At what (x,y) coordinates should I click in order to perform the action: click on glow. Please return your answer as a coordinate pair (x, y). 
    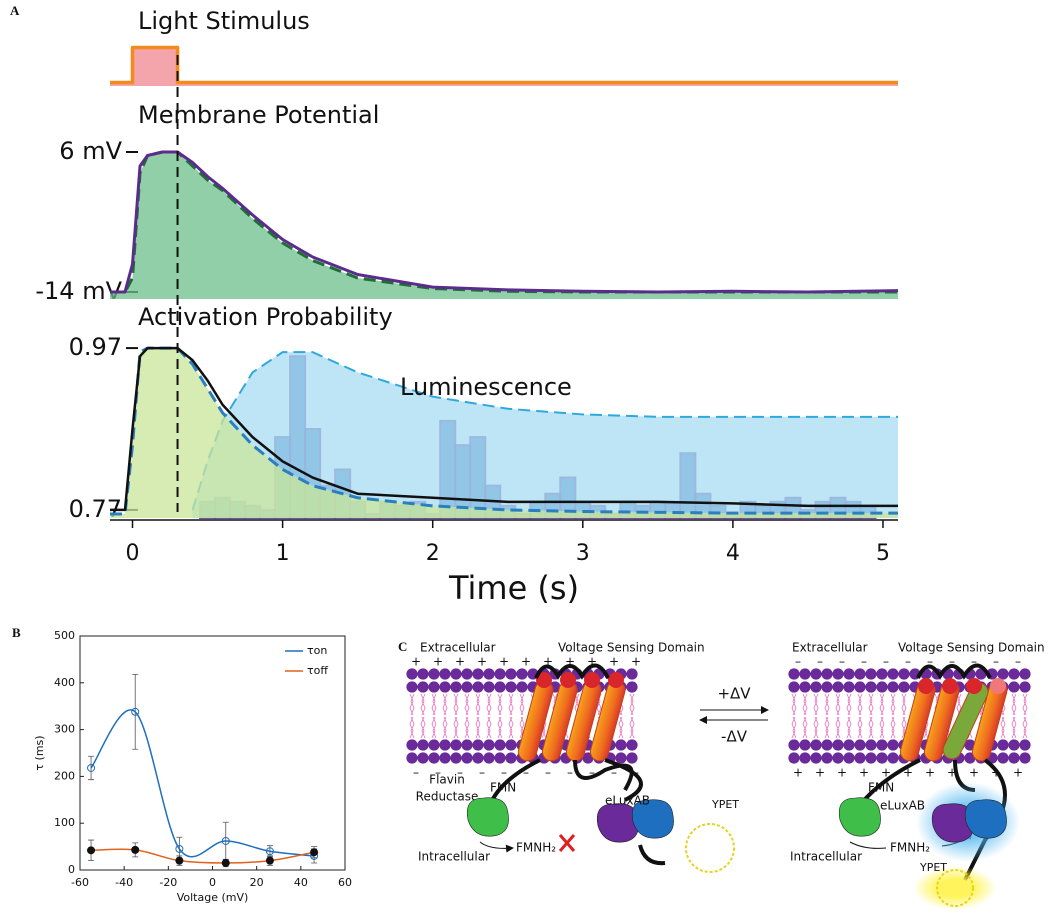
    Looking at the image, I should click on (955, 888).